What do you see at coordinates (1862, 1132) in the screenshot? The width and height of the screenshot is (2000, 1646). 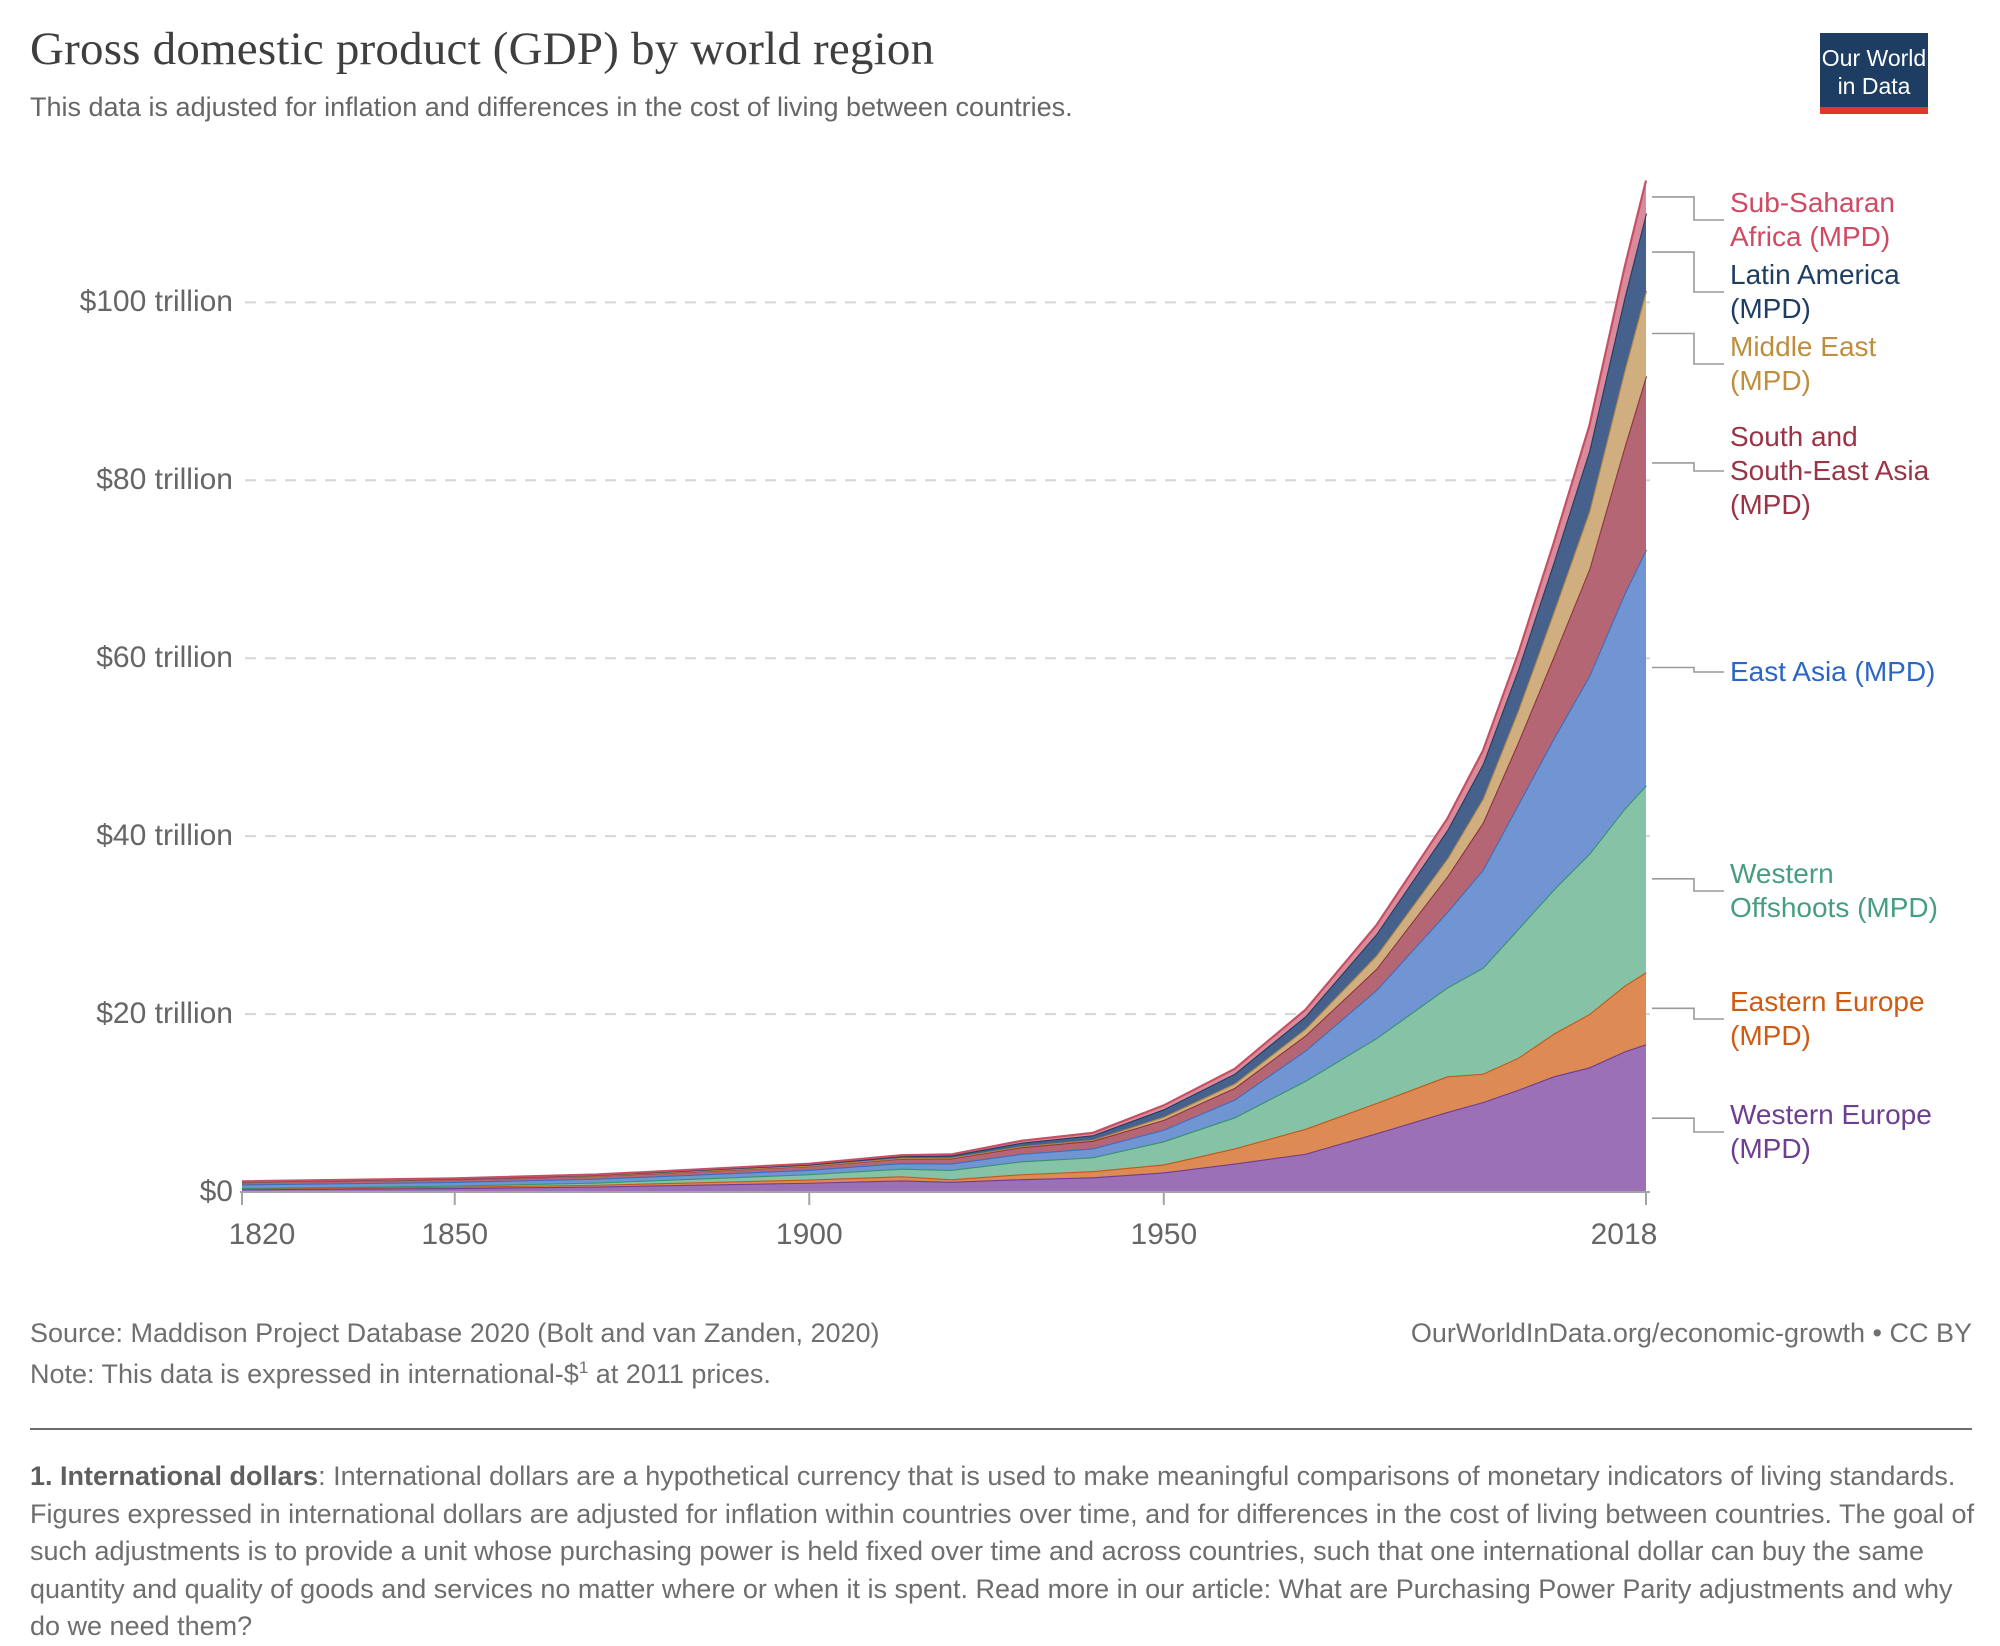 I see `legend-item-western_europe: Western Europe (MPD)` at bounding box center [1862, 1132].